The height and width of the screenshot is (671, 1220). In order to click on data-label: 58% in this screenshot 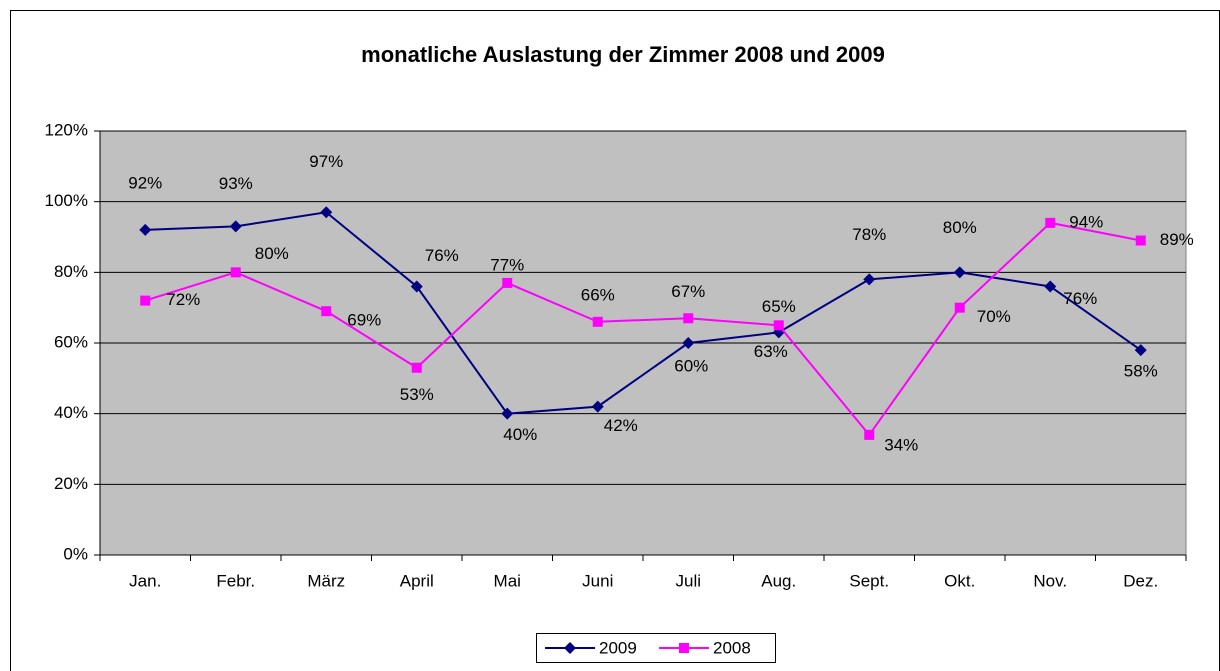, I will do `click(1141, 371)`.